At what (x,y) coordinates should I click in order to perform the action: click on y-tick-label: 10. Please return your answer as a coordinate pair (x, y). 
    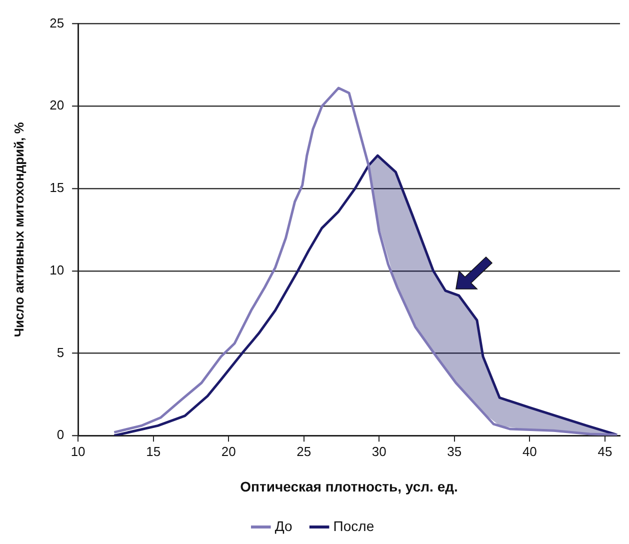
    Looking at the image, I should click on (57, 270).